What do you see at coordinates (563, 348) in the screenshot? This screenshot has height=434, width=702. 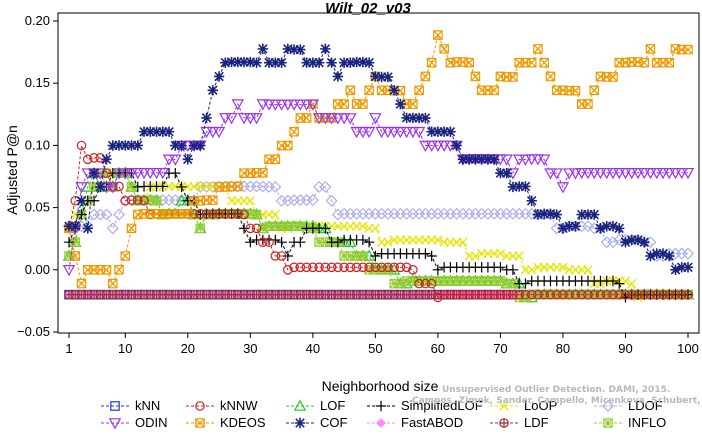 I see `x-tick-label: 80` at bounding box center [563, 348].